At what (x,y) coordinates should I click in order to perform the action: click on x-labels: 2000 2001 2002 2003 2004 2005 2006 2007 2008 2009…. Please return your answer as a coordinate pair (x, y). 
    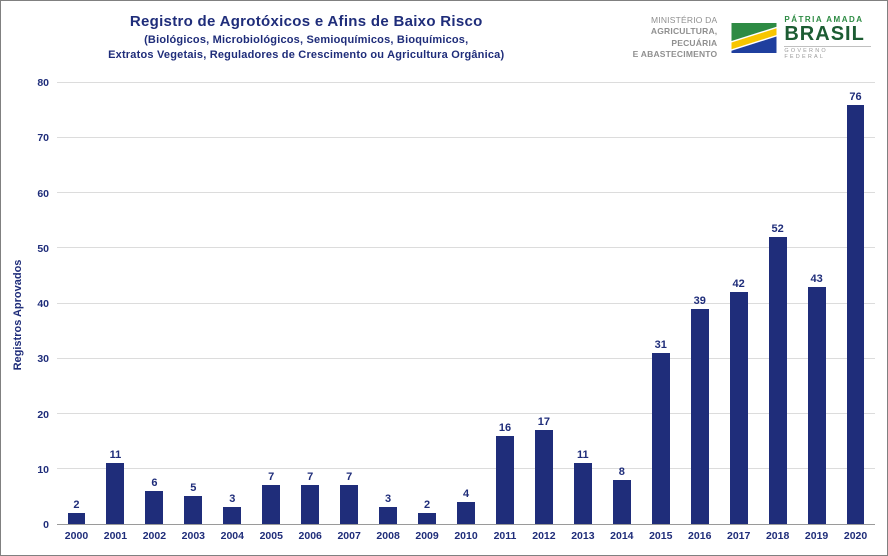
    Looking at the image, I should click on (466, 536).